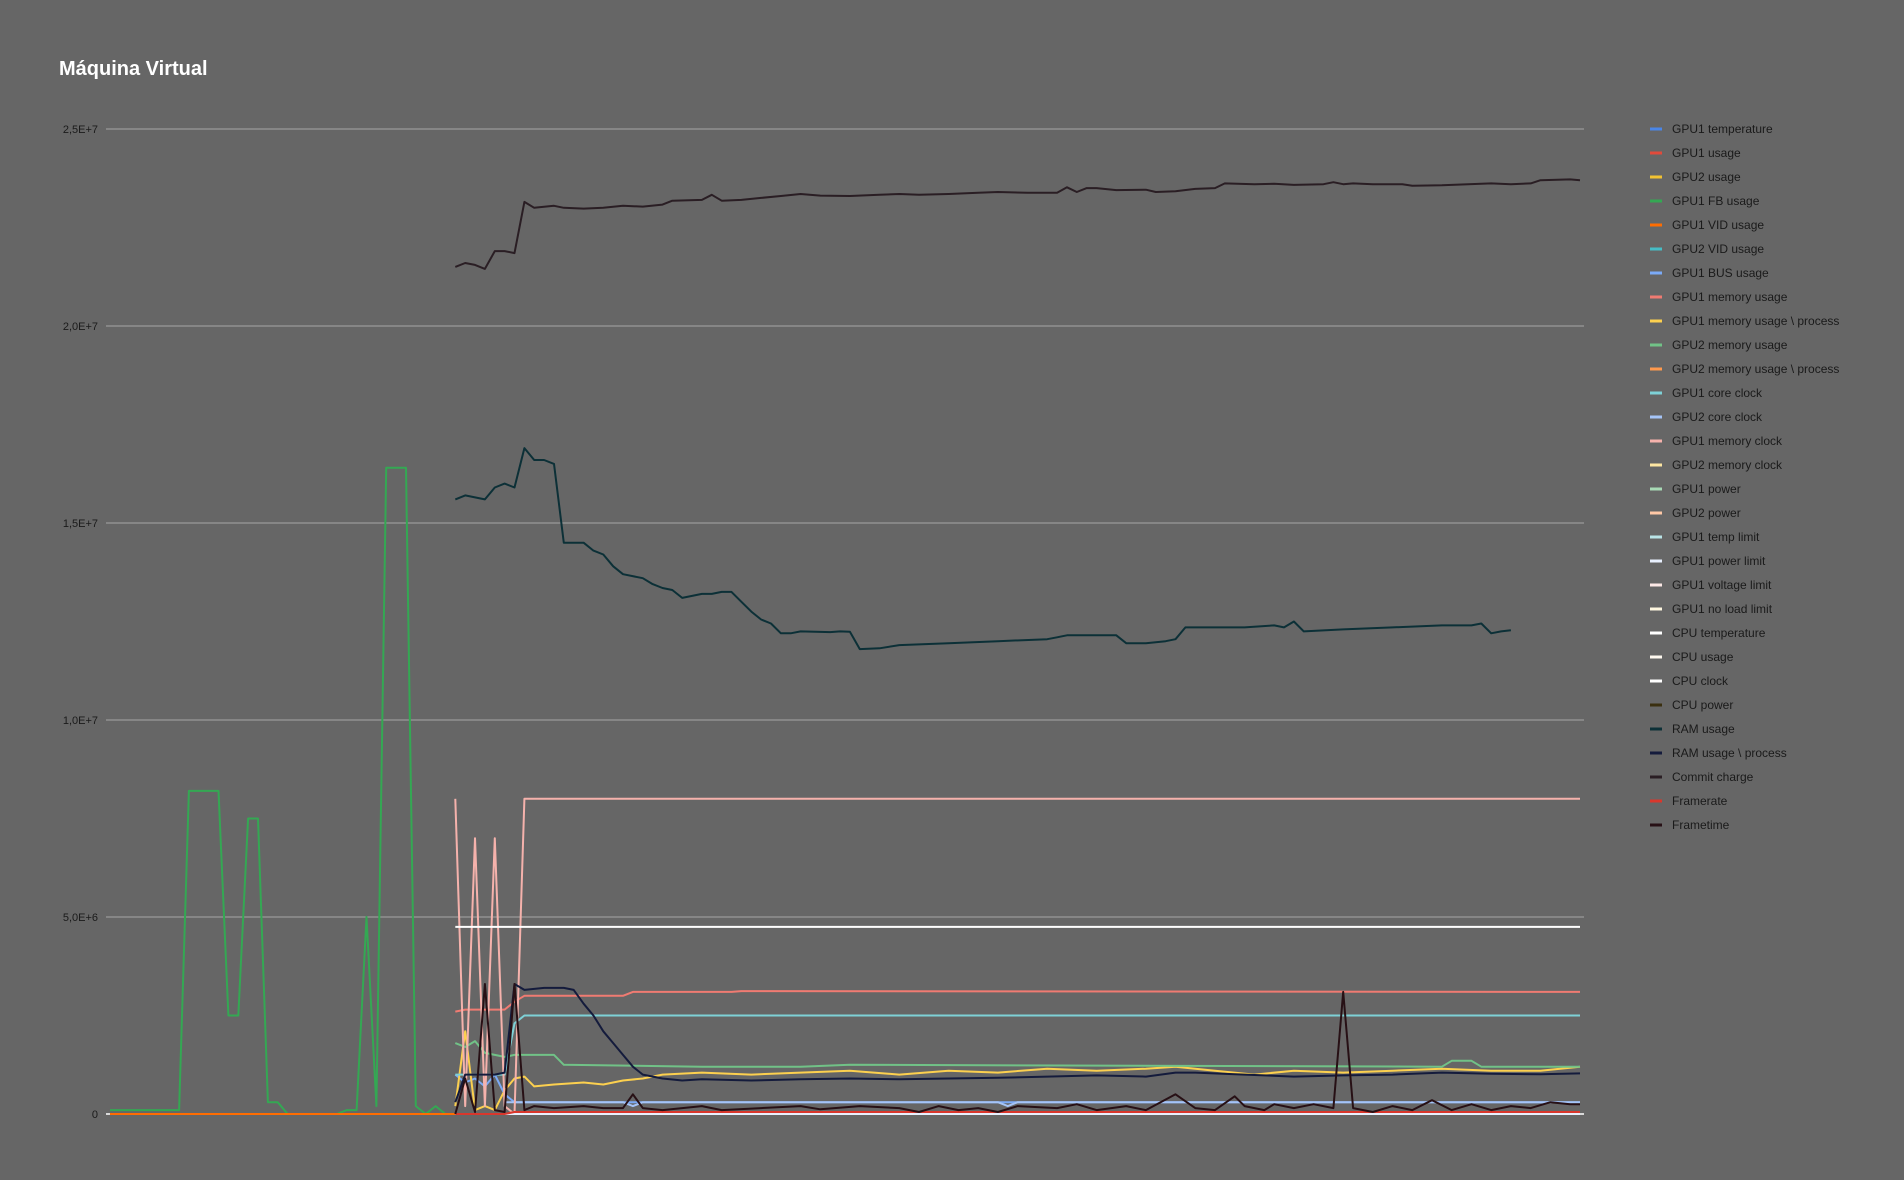  Describe the element at coordinates (80, 721) in the screenshot. I see `y-tick-label: 1,0E+7` at that location.